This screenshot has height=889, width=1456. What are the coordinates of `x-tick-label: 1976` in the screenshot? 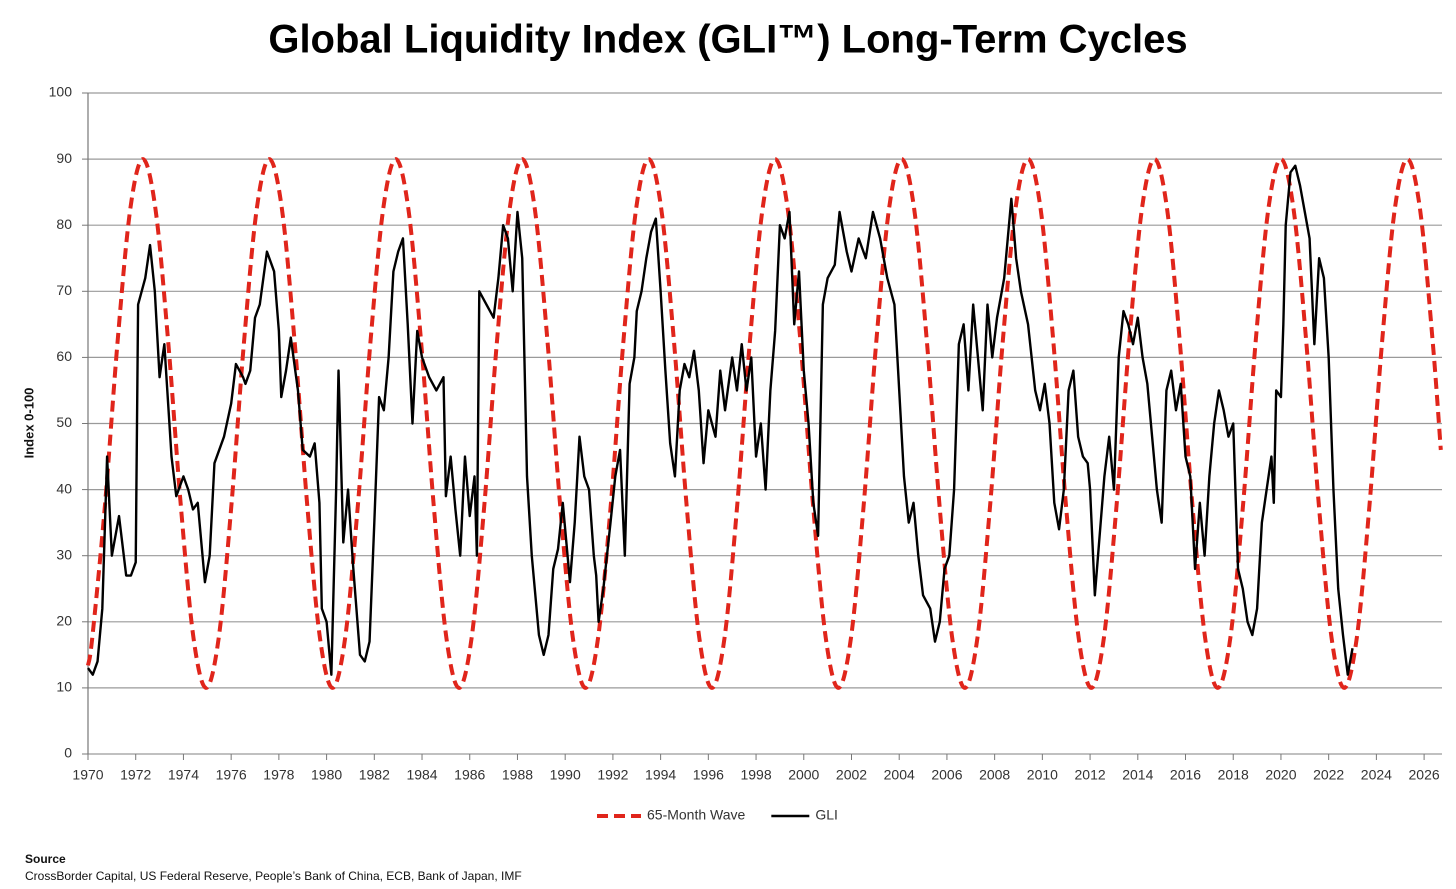 It's located at (231, 775).